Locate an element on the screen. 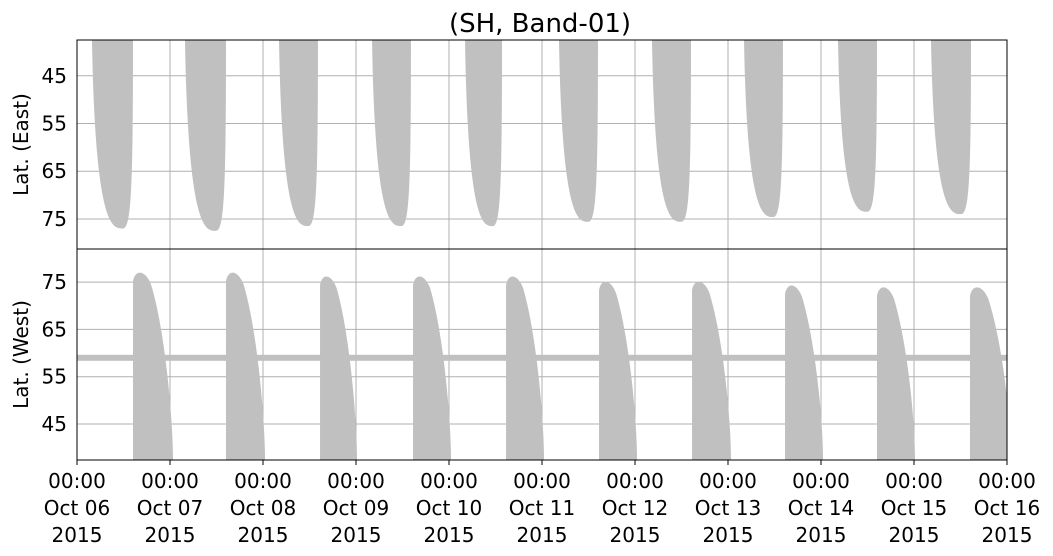  x-tick-label: 00:00 Oct 08 2015 is located at coordinates (263, 508).